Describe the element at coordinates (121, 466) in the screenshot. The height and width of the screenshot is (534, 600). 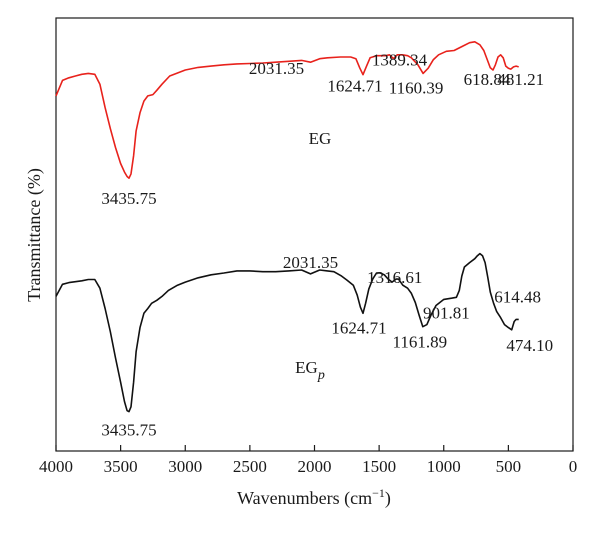
I see `x-tick-label: 3500` at that location.